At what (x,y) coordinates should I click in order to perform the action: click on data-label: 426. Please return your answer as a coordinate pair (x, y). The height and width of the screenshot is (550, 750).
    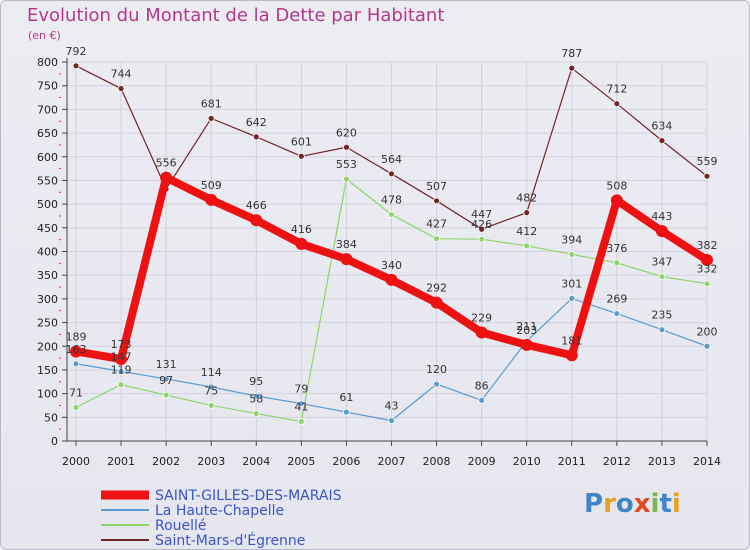
    Looking at the image, I should click on (481, 224).